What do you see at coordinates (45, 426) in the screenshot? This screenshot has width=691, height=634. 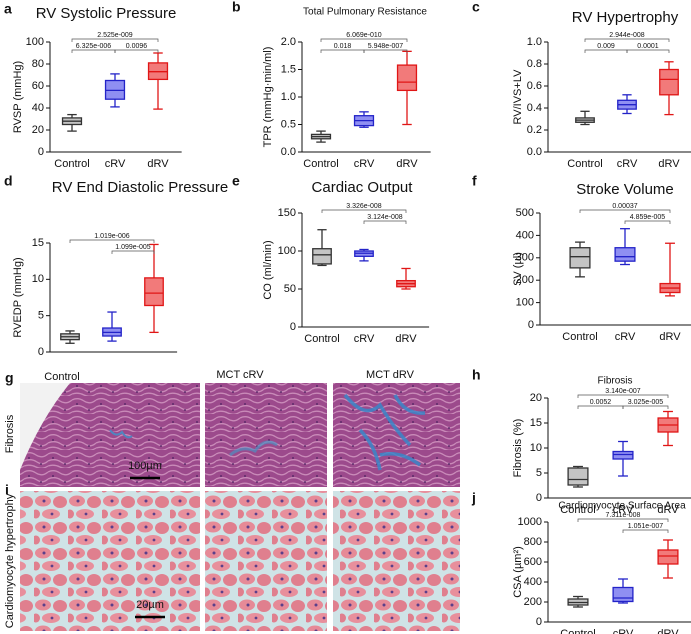 I see `micrograph-background` at bounding box center [45, 426].